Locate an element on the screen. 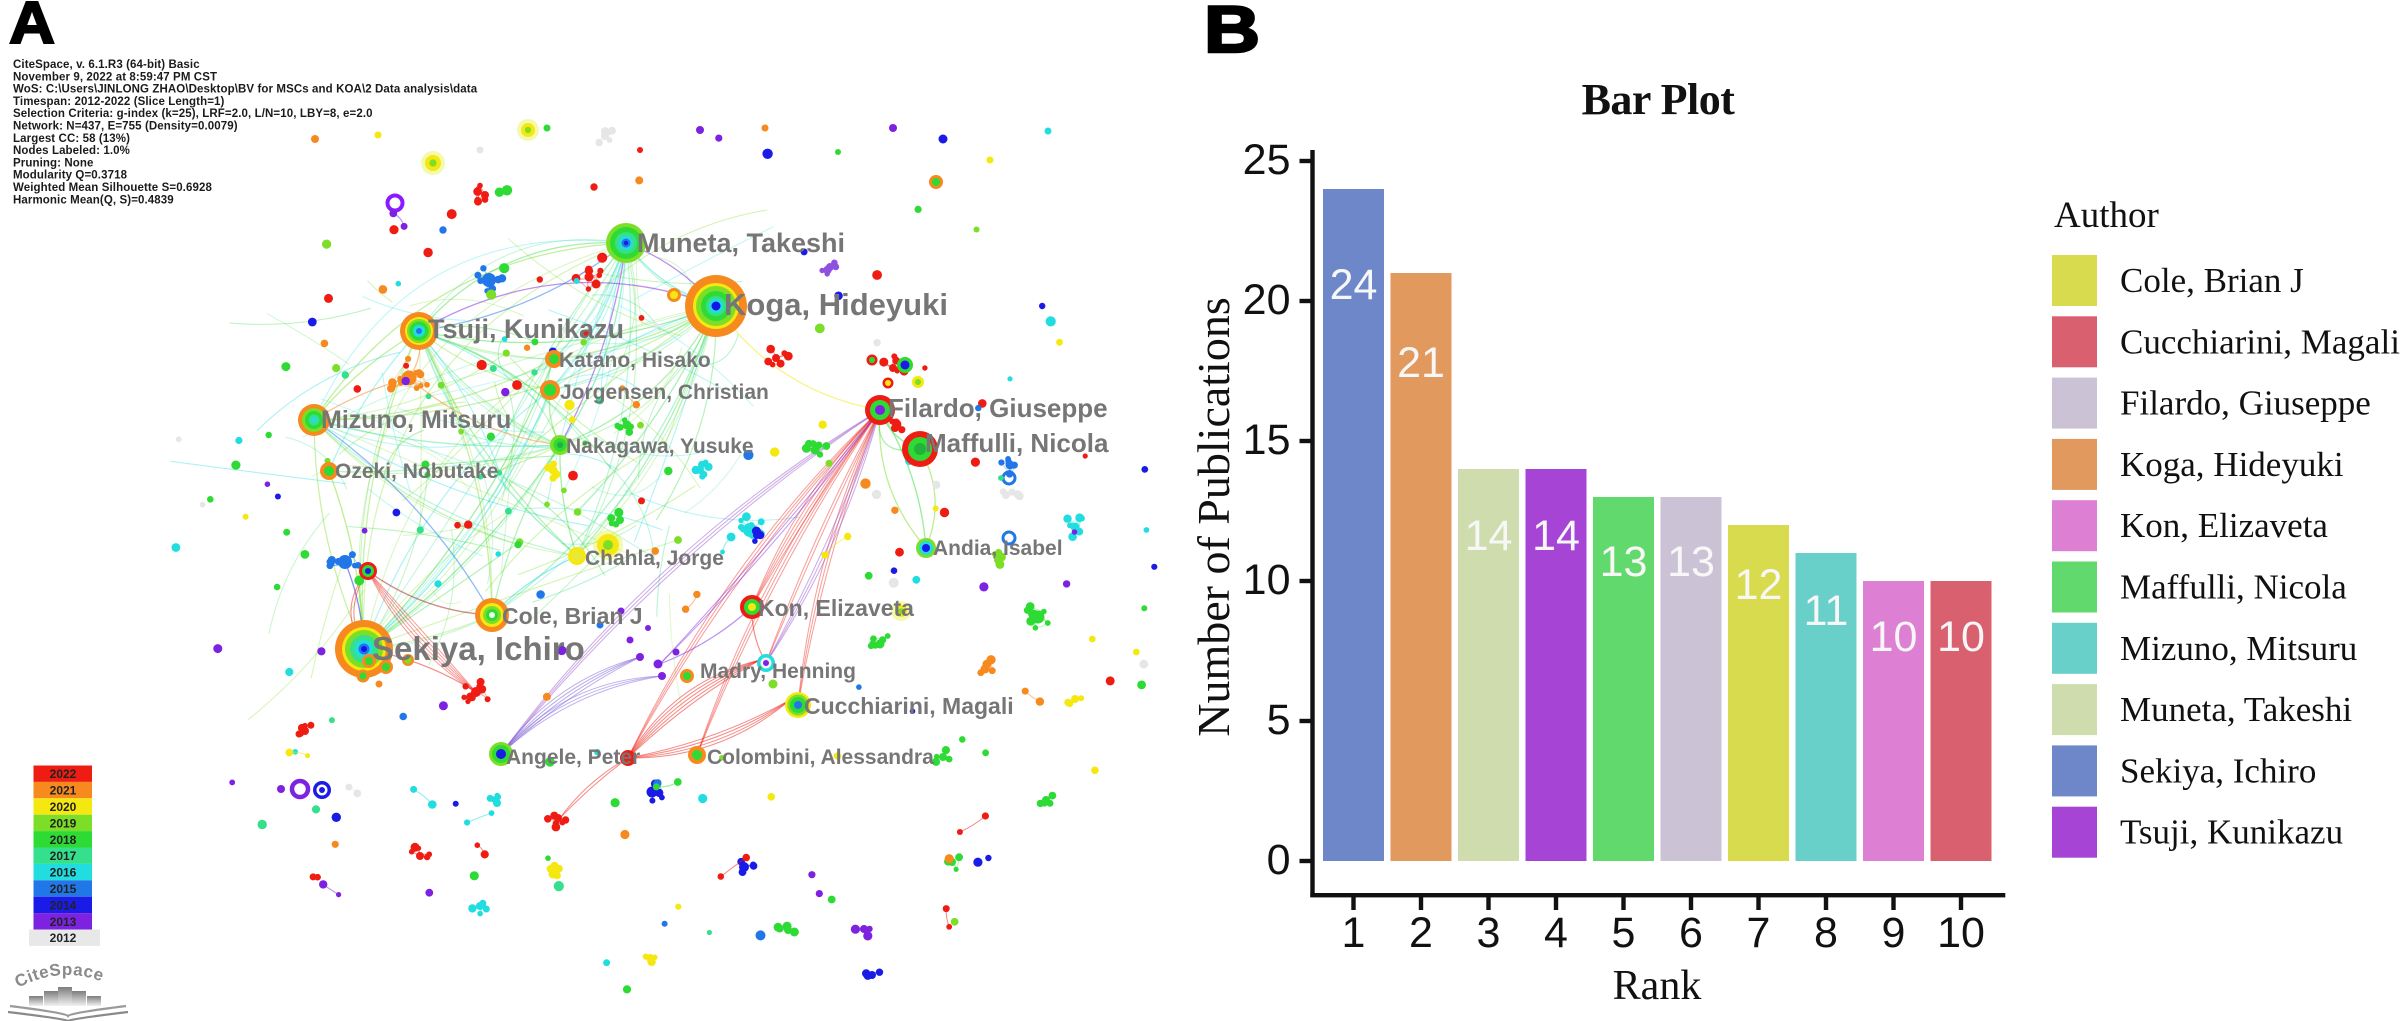 The image size is (2400, 1021). svg-text: 3 is located at coordinates (1489, 933).